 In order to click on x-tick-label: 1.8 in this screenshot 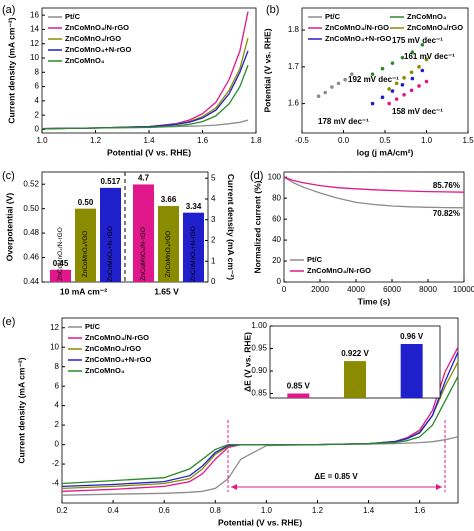, I will do `click(256, 140)`.